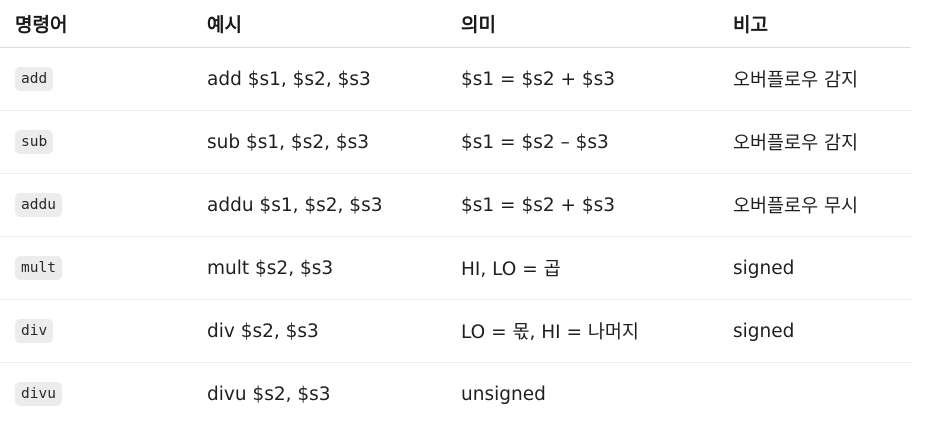  I want to click on table-row: div div $s2, $s3 LO = 몫, HI = 나머지 signed, so click(455, 331).